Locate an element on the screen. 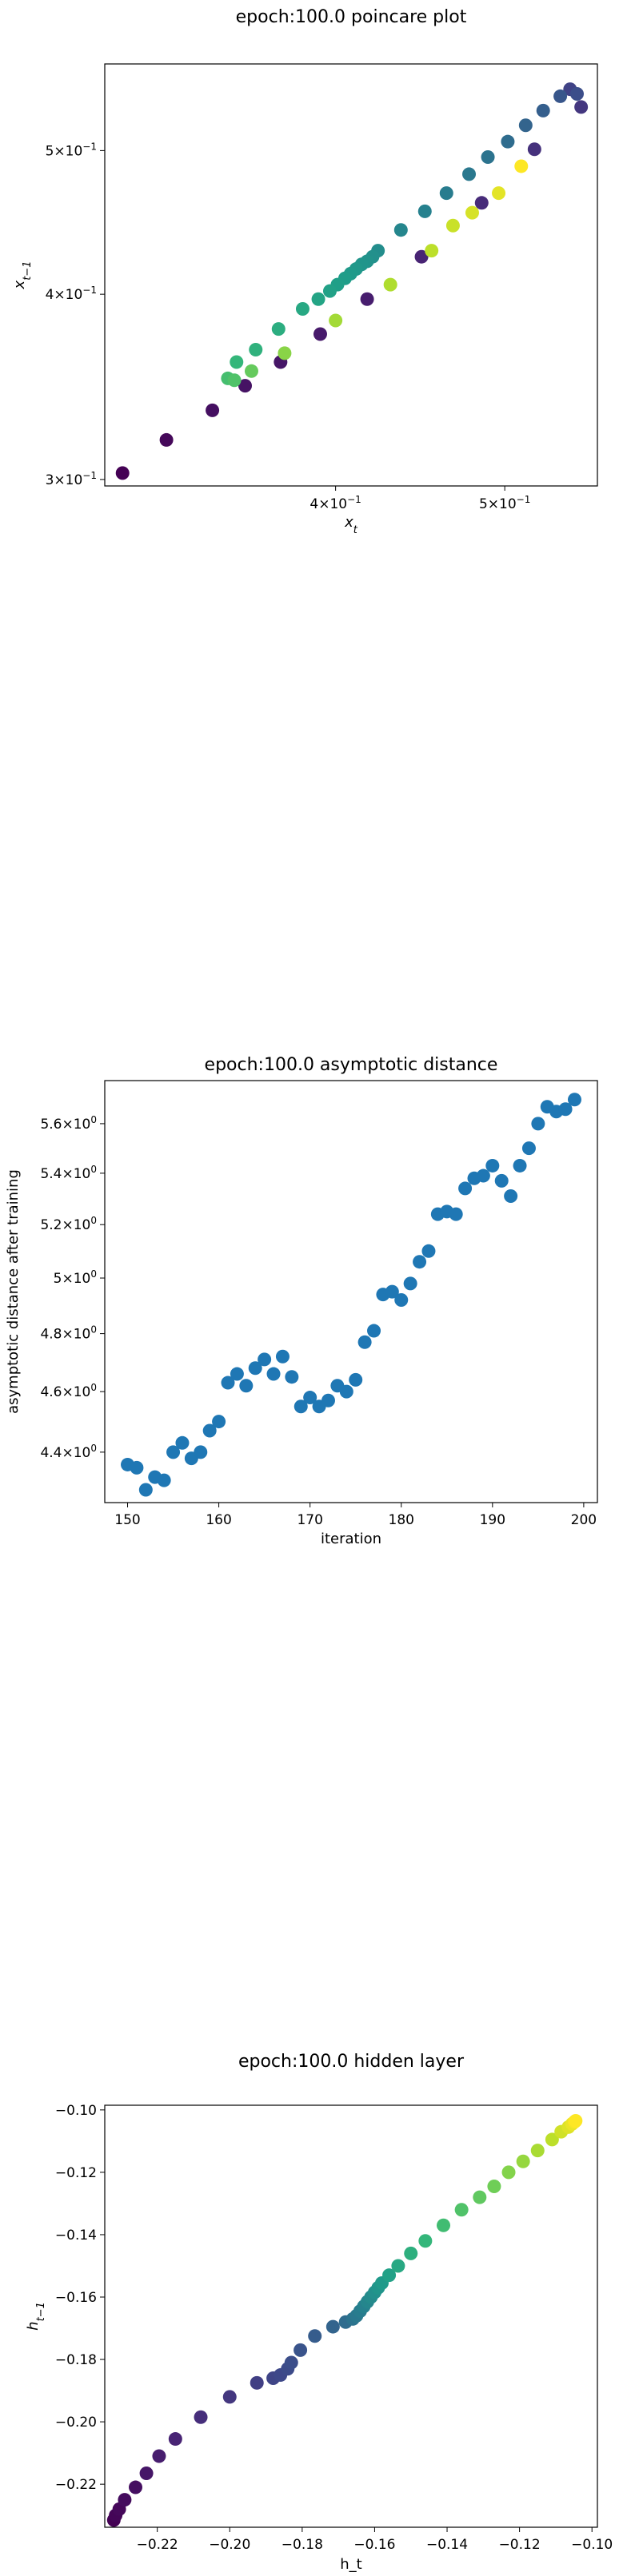  x-axis-label: h_t is located at coordinates (350, 2564).